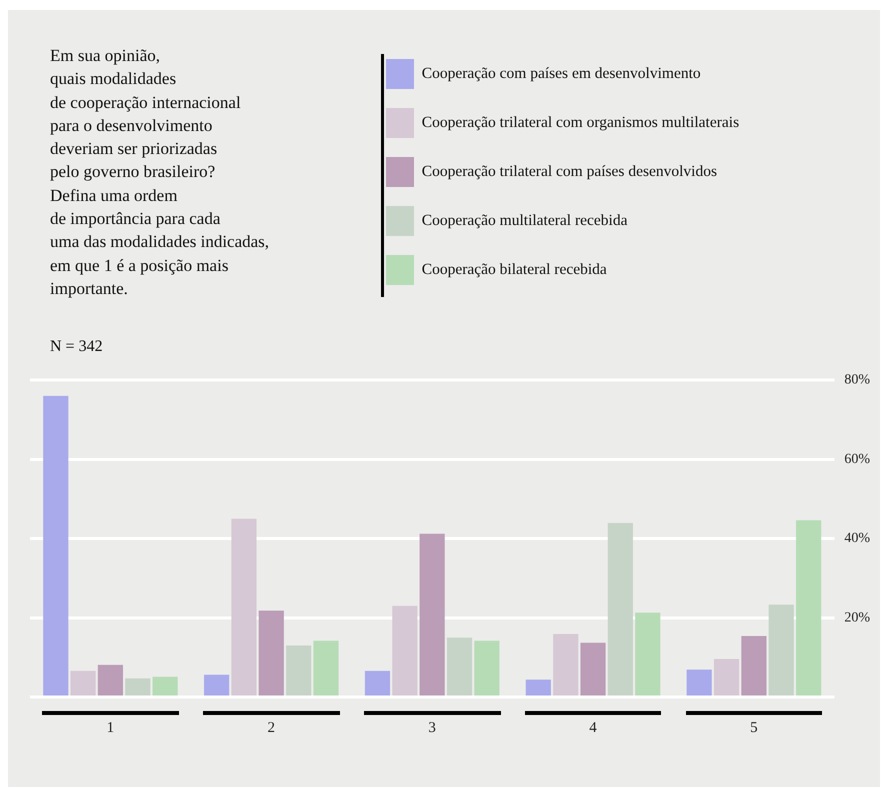  Describe the element at coordinates (857, 538) in the screenshot. I see `y-tick-label: 40%` at that location.